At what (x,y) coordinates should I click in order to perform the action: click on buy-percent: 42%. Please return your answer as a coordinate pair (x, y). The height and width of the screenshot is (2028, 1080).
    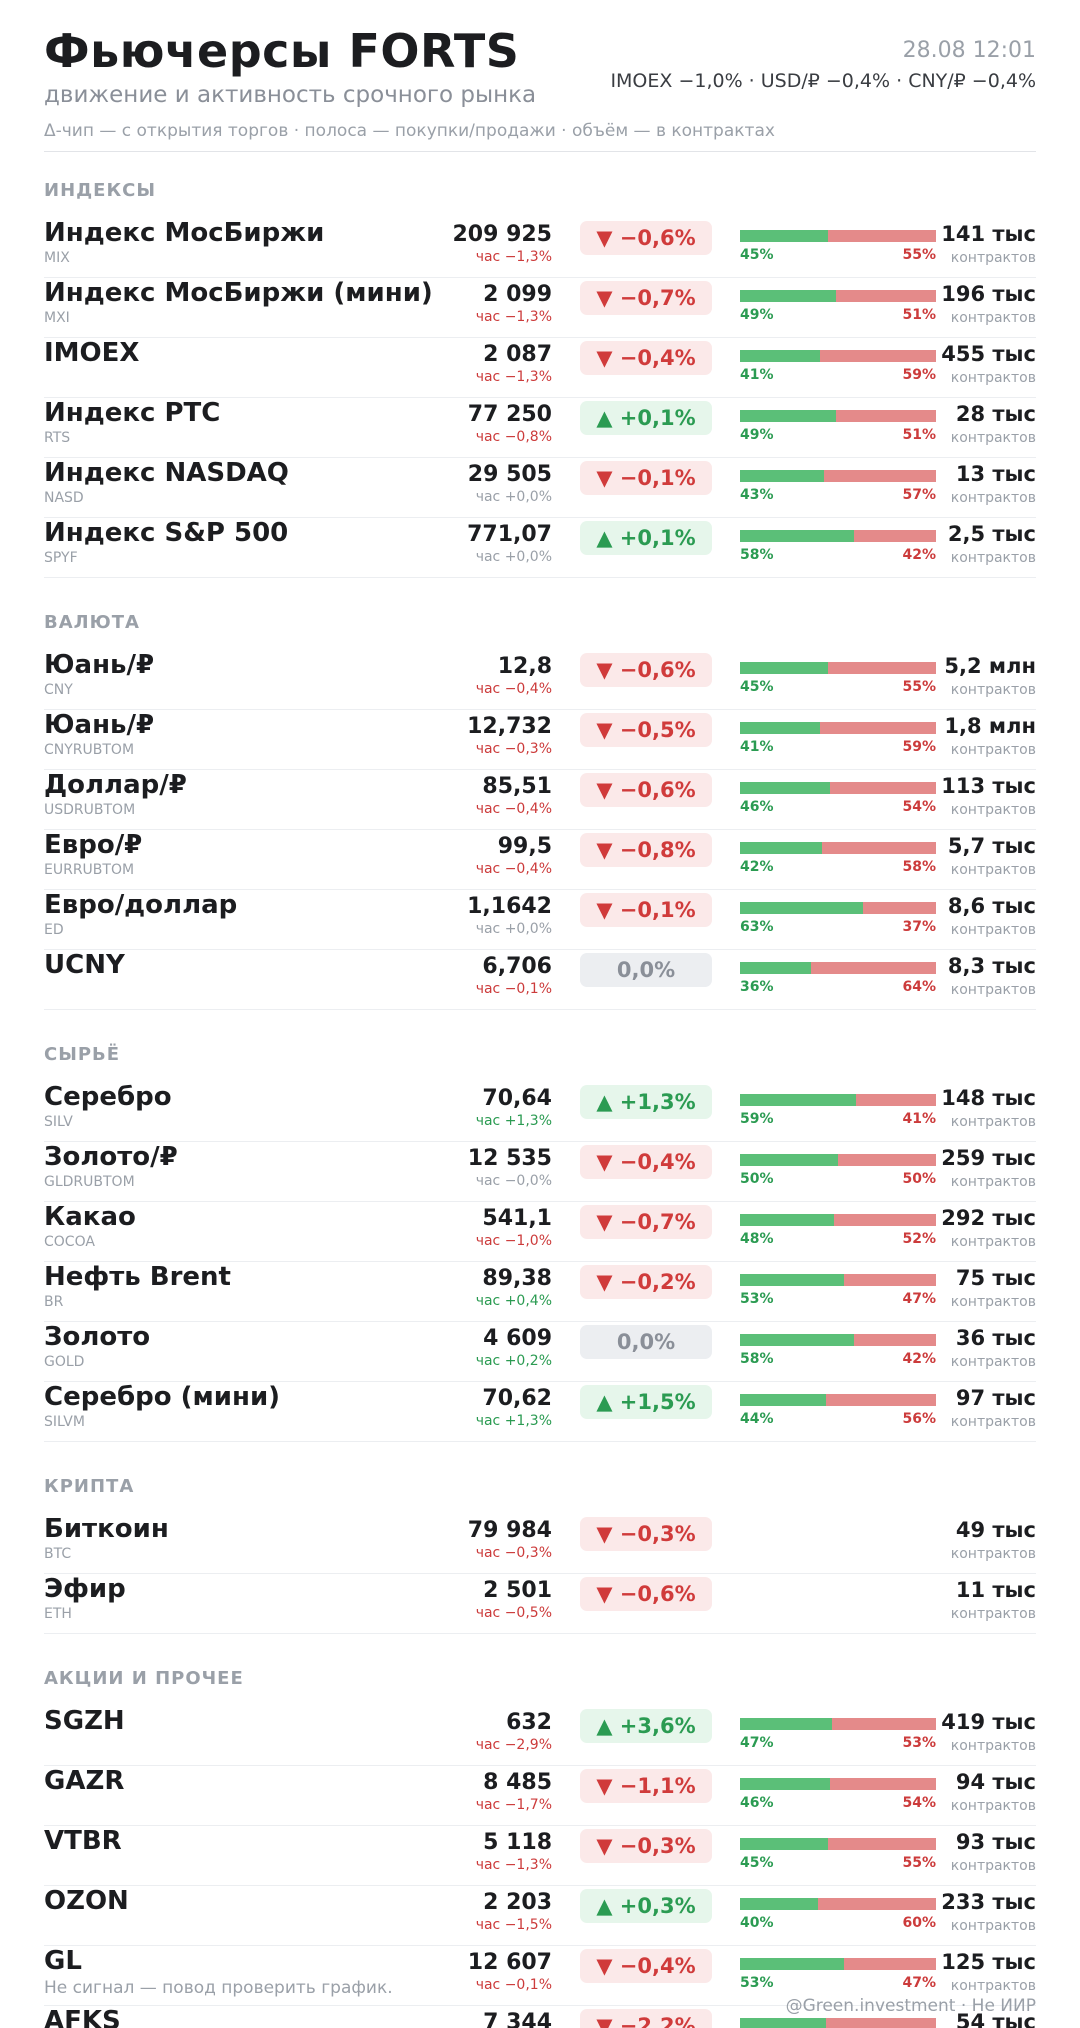
    Looking at the image, I should click on (757, 867).